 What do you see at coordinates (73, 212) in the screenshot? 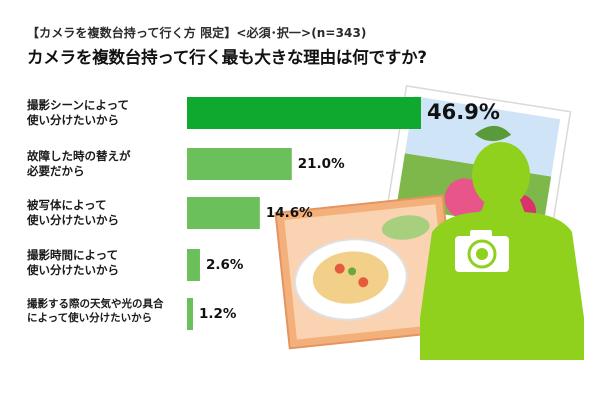
I see `category-label-3: 被写体によって 使い分けたいから` at bounding box center [73, 212].